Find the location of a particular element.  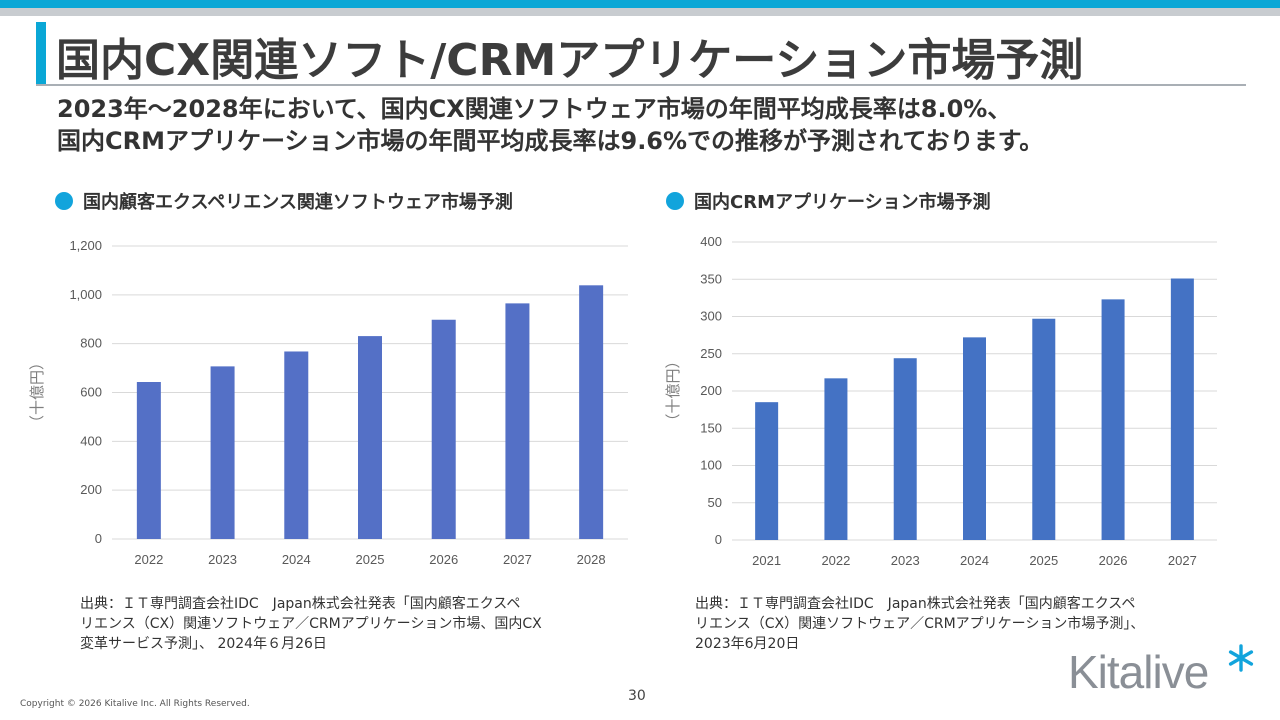

logo-wordmark: Kitalive is located at coordinates (1138, 672).